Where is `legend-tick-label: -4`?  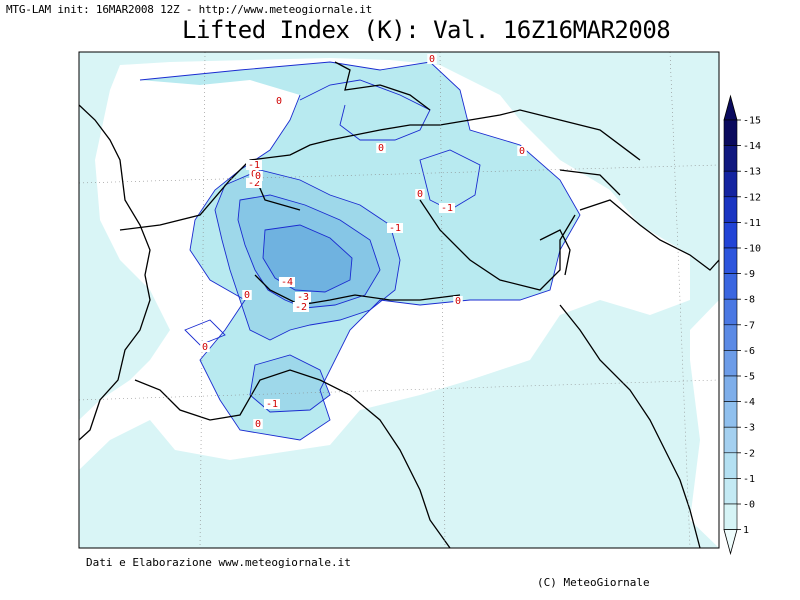
legend-tick-label: -4 is located at coordinates (749, 402).